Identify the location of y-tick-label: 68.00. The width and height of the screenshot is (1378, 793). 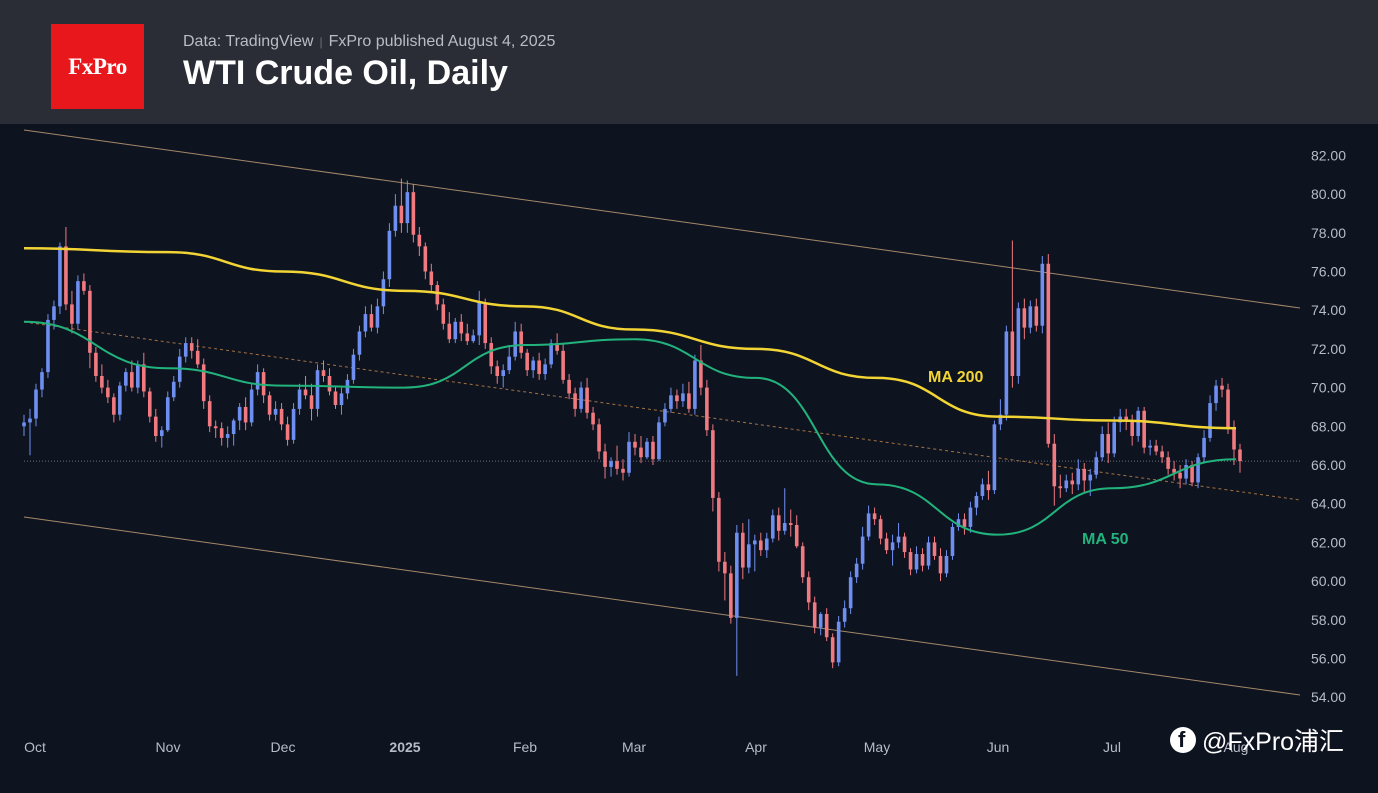
(1328, 426).